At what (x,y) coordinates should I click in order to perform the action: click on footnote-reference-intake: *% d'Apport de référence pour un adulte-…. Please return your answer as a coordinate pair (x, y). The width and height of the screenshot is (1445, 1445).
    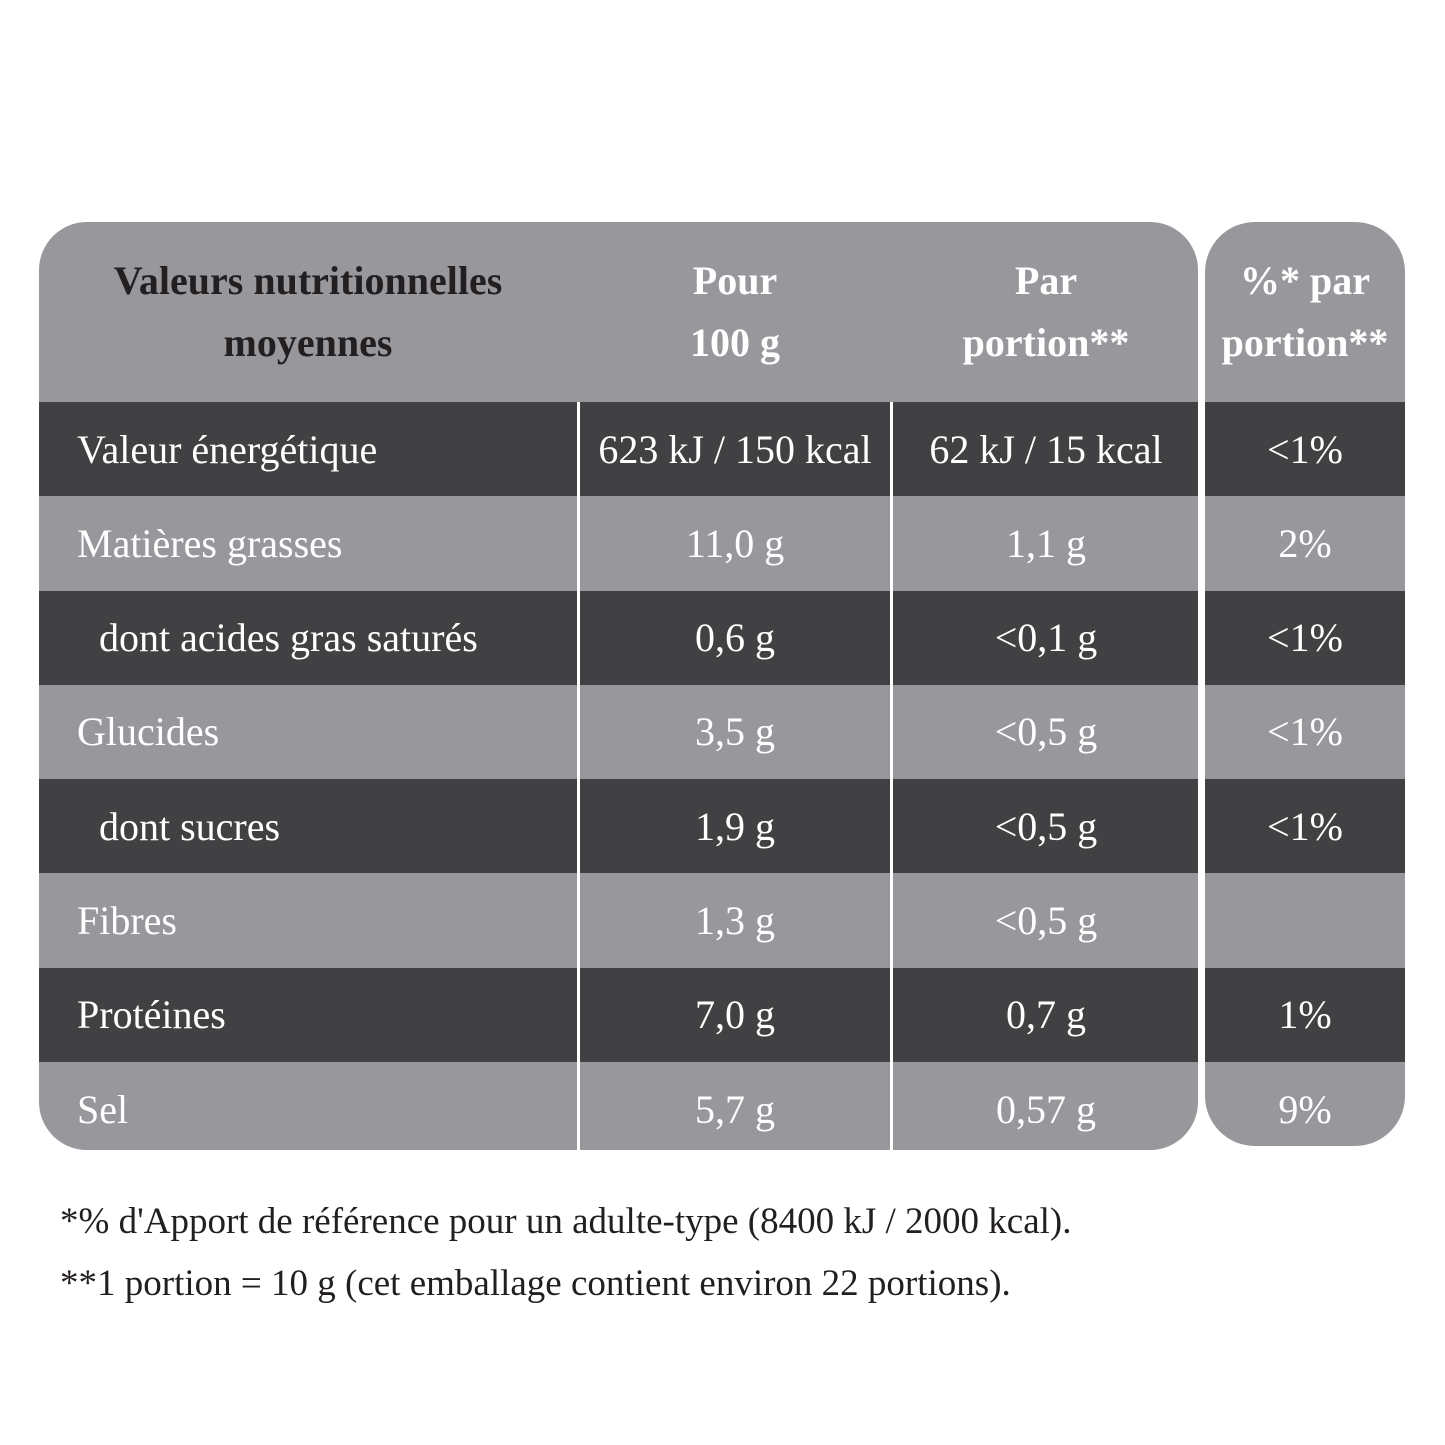
    Looking at the image, I should click on (566, 1221).